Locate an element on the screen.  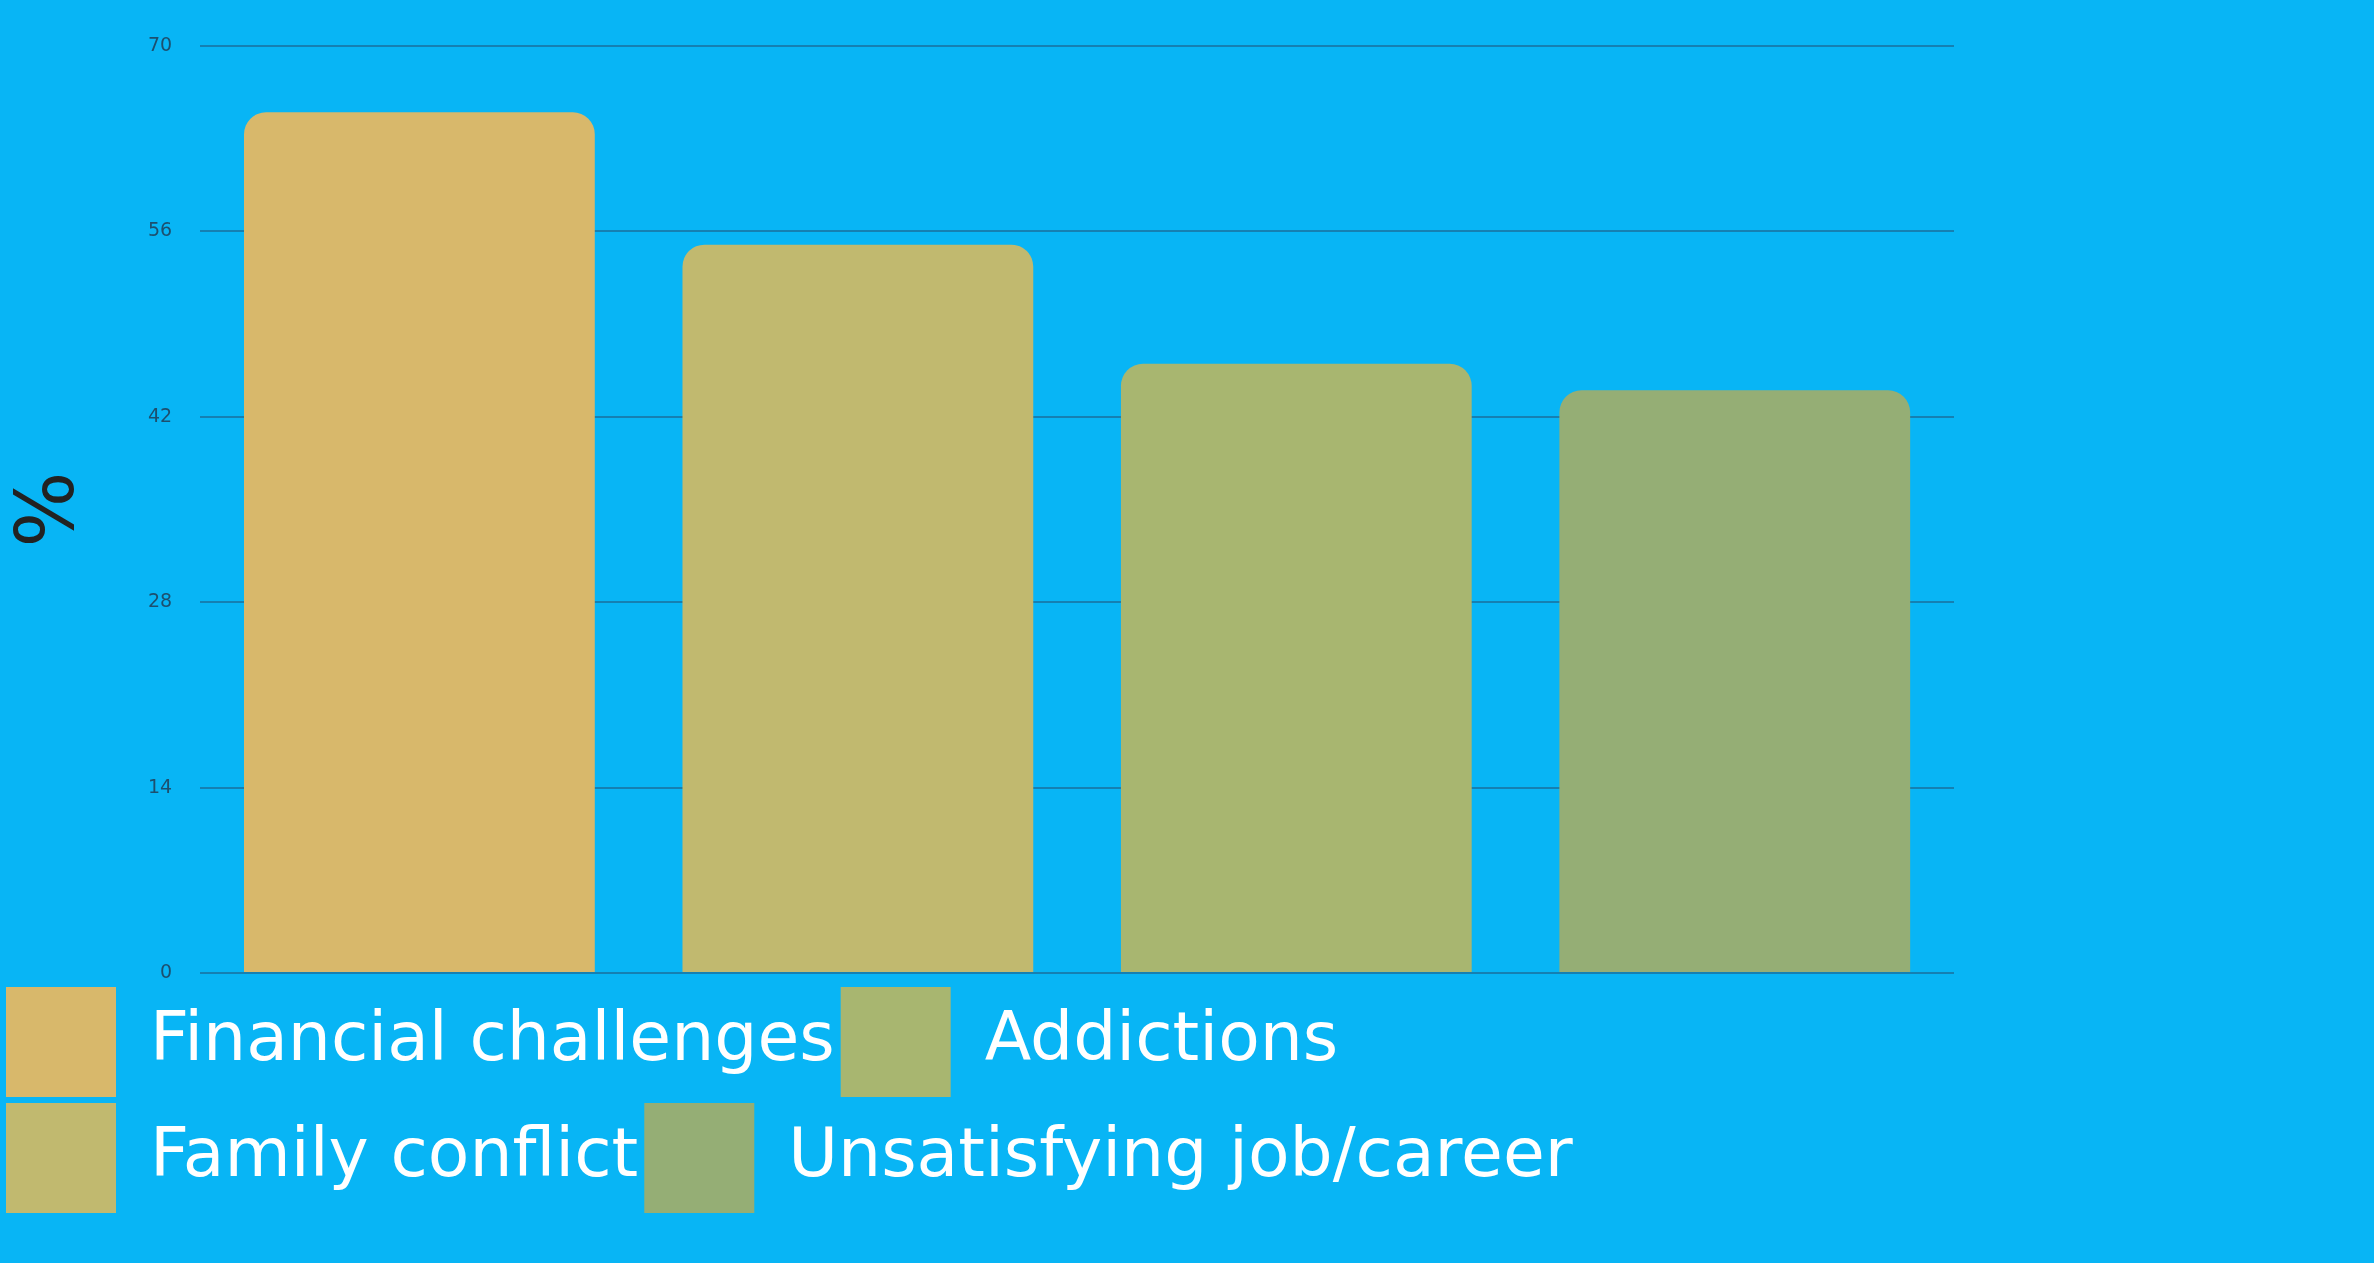
legend-label: Family conflict is located at coordinates (394, 1152).